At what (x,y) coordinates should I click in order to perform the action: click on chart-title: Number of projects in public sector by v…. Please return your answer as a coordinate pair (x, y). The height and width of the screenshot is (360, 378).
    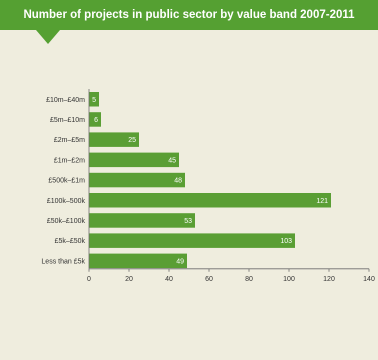
    Looking at the image, I should click on (189, 15).